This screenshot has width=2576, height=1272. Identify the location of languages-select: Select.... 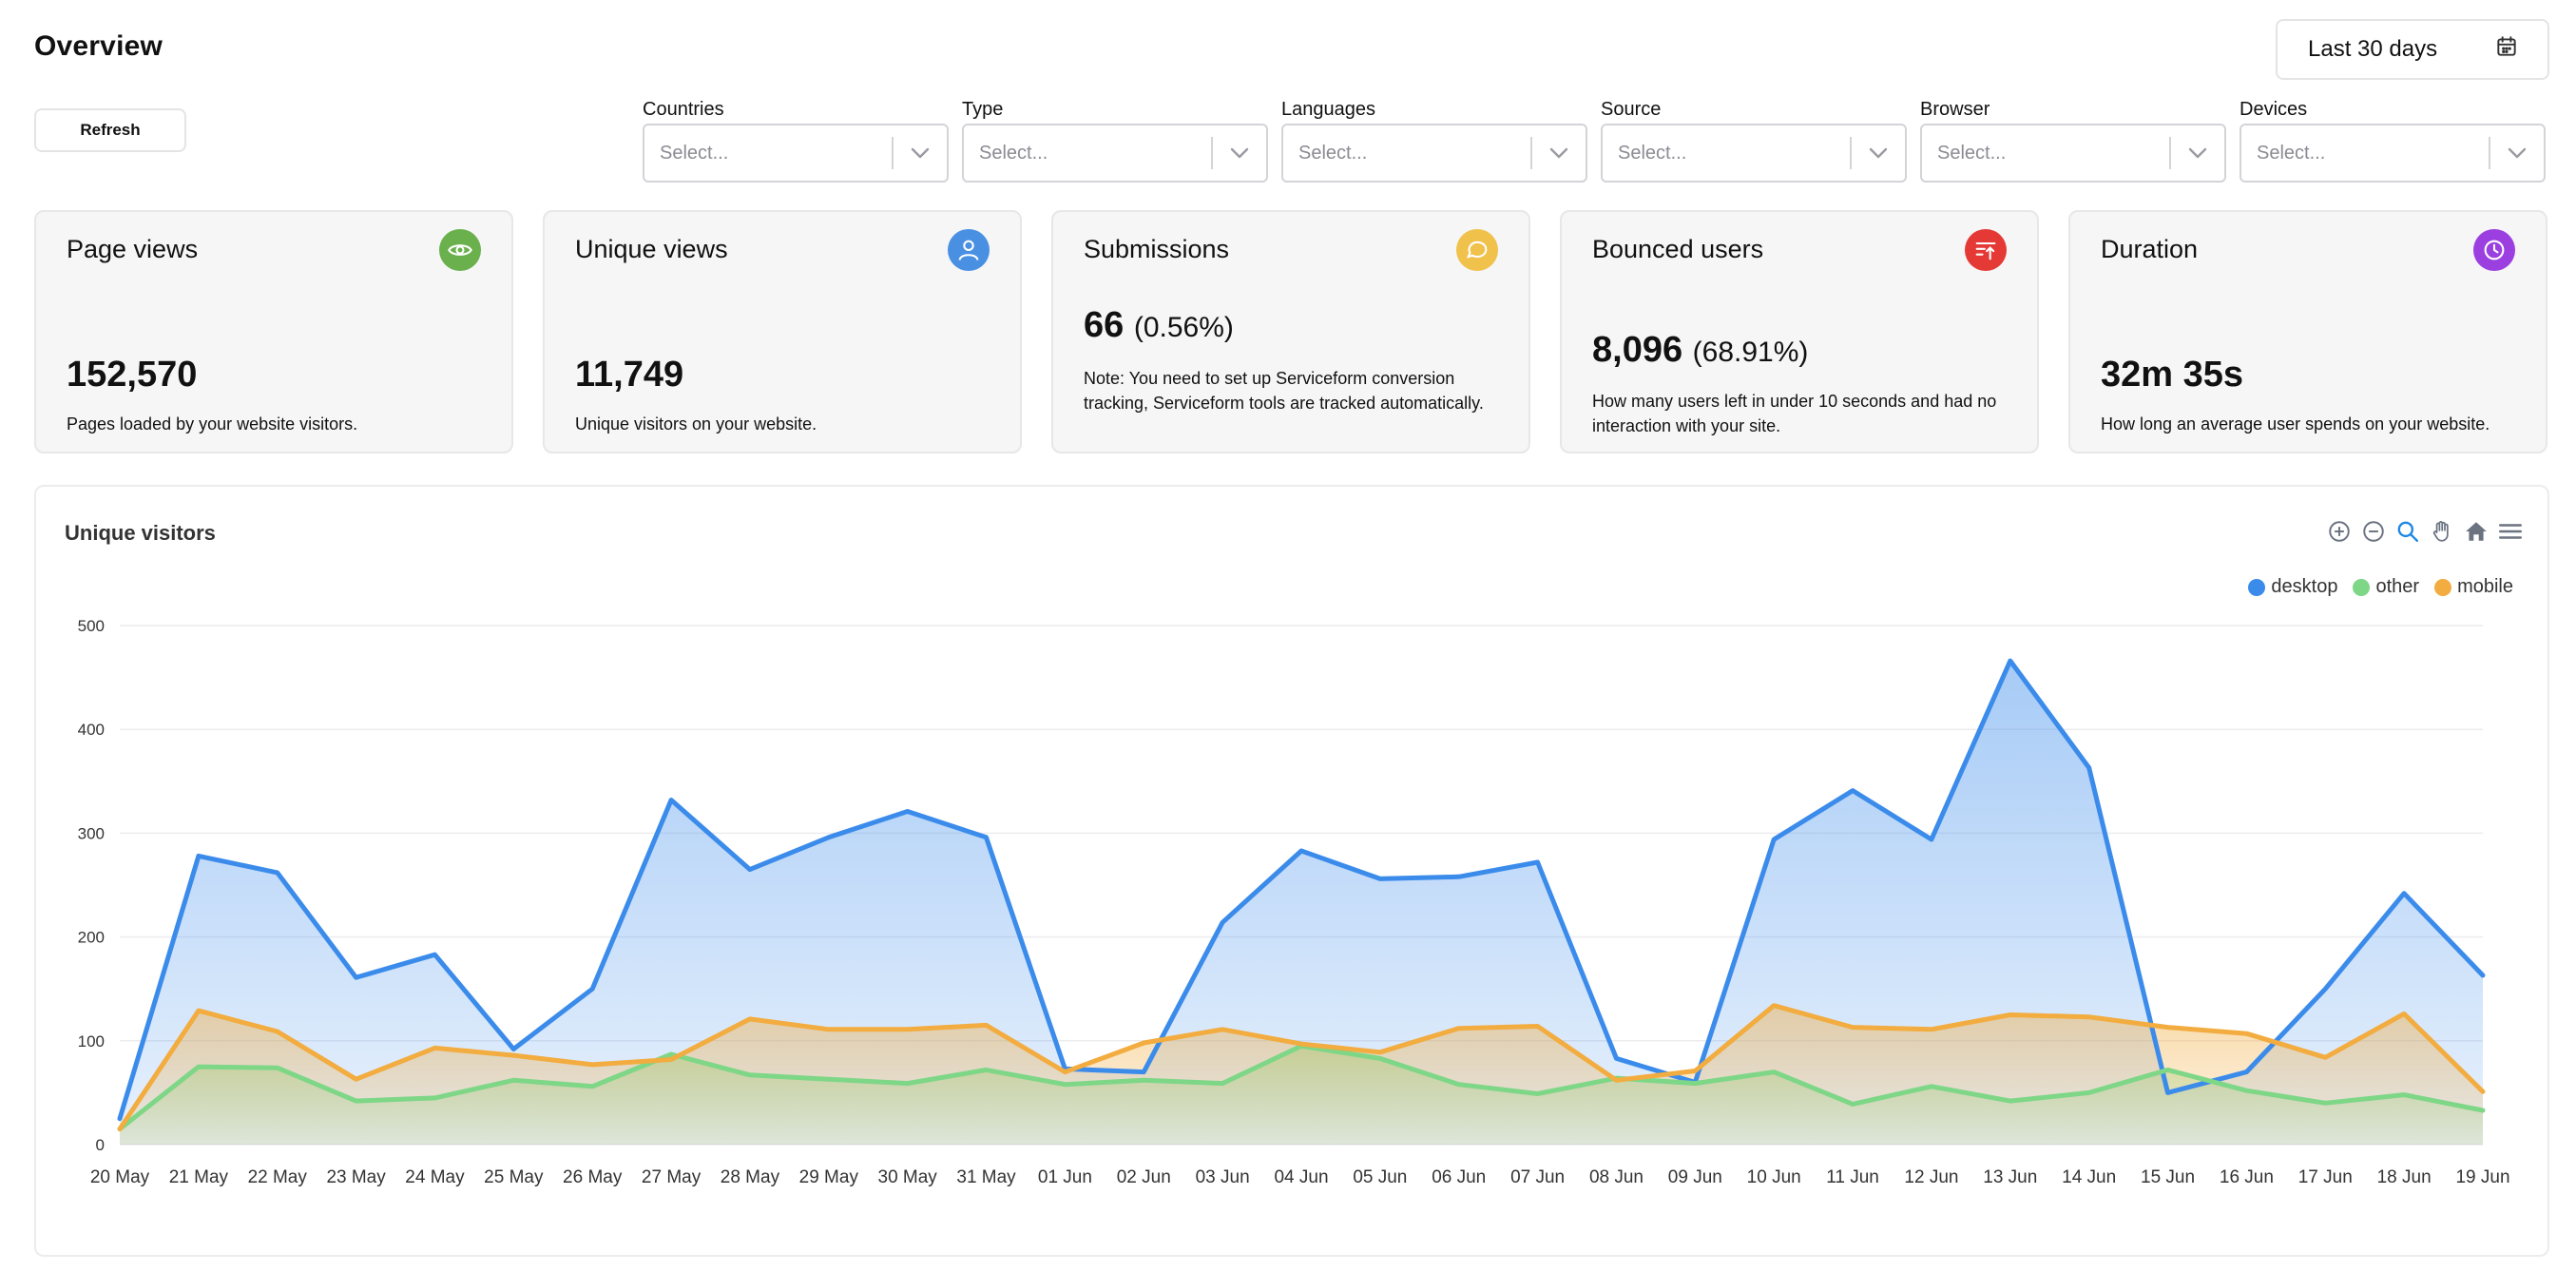
(1434, 153).